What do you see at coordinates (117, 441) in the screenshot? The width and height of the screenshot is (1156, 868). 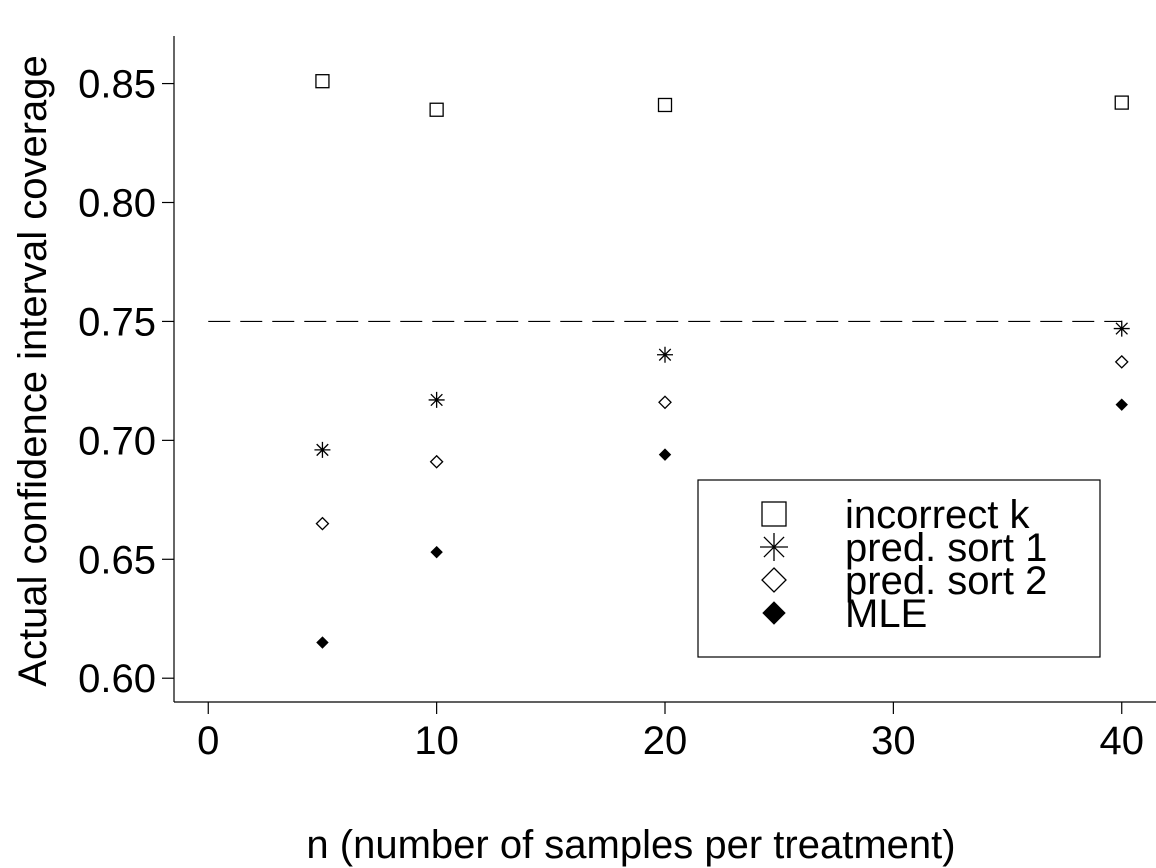 I see `y-tick-label: 0.70` at bounding box center [117, 441].